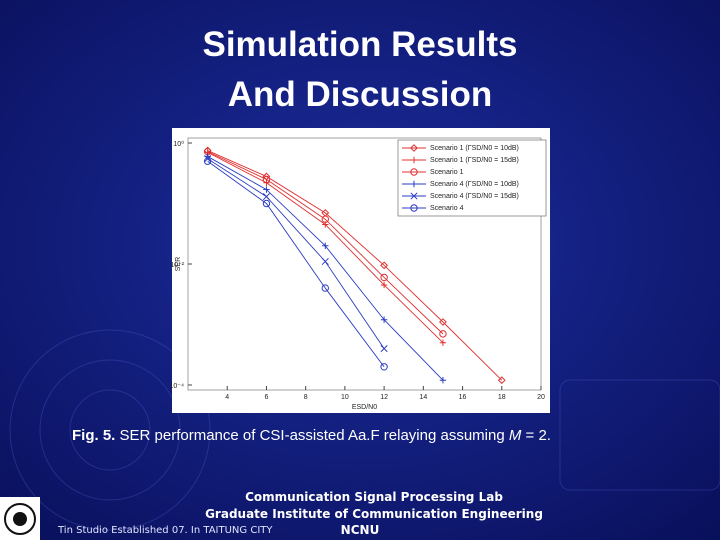 Image resolution: width=720 pixels, height=540 pixels. I want to click on y-axis-label: SER, so click(178, 264).